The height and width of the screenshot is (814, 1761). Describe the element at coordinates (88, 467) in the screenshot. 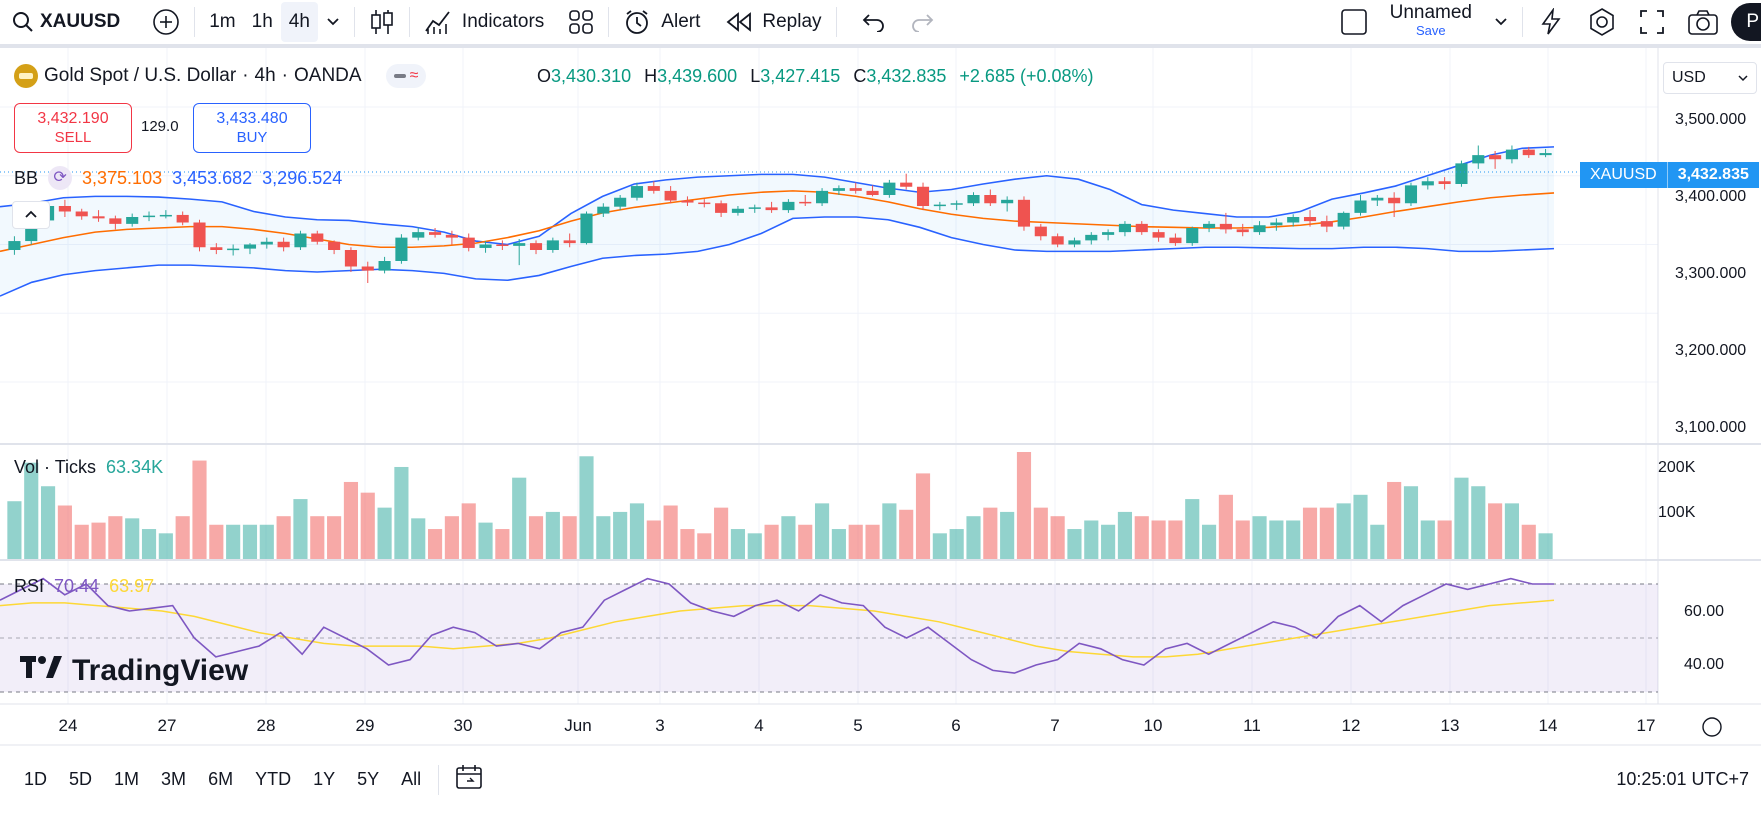

I see `volume-legend: Vol · Ticks 63.34K` at that location.